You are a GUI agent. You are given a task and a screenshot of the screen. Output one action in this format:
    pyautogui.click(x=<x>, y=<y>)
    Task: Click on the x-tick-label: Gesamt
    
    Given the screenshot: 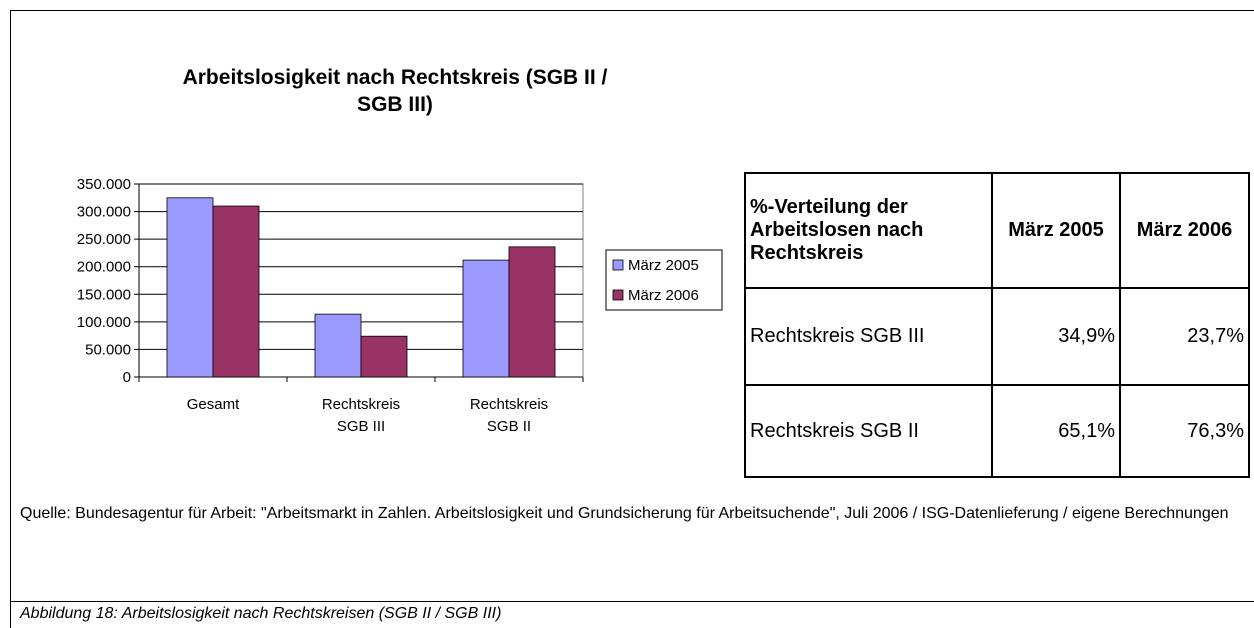 What is the action you would take?
    pyautogui.click(x=213, y=404)
    